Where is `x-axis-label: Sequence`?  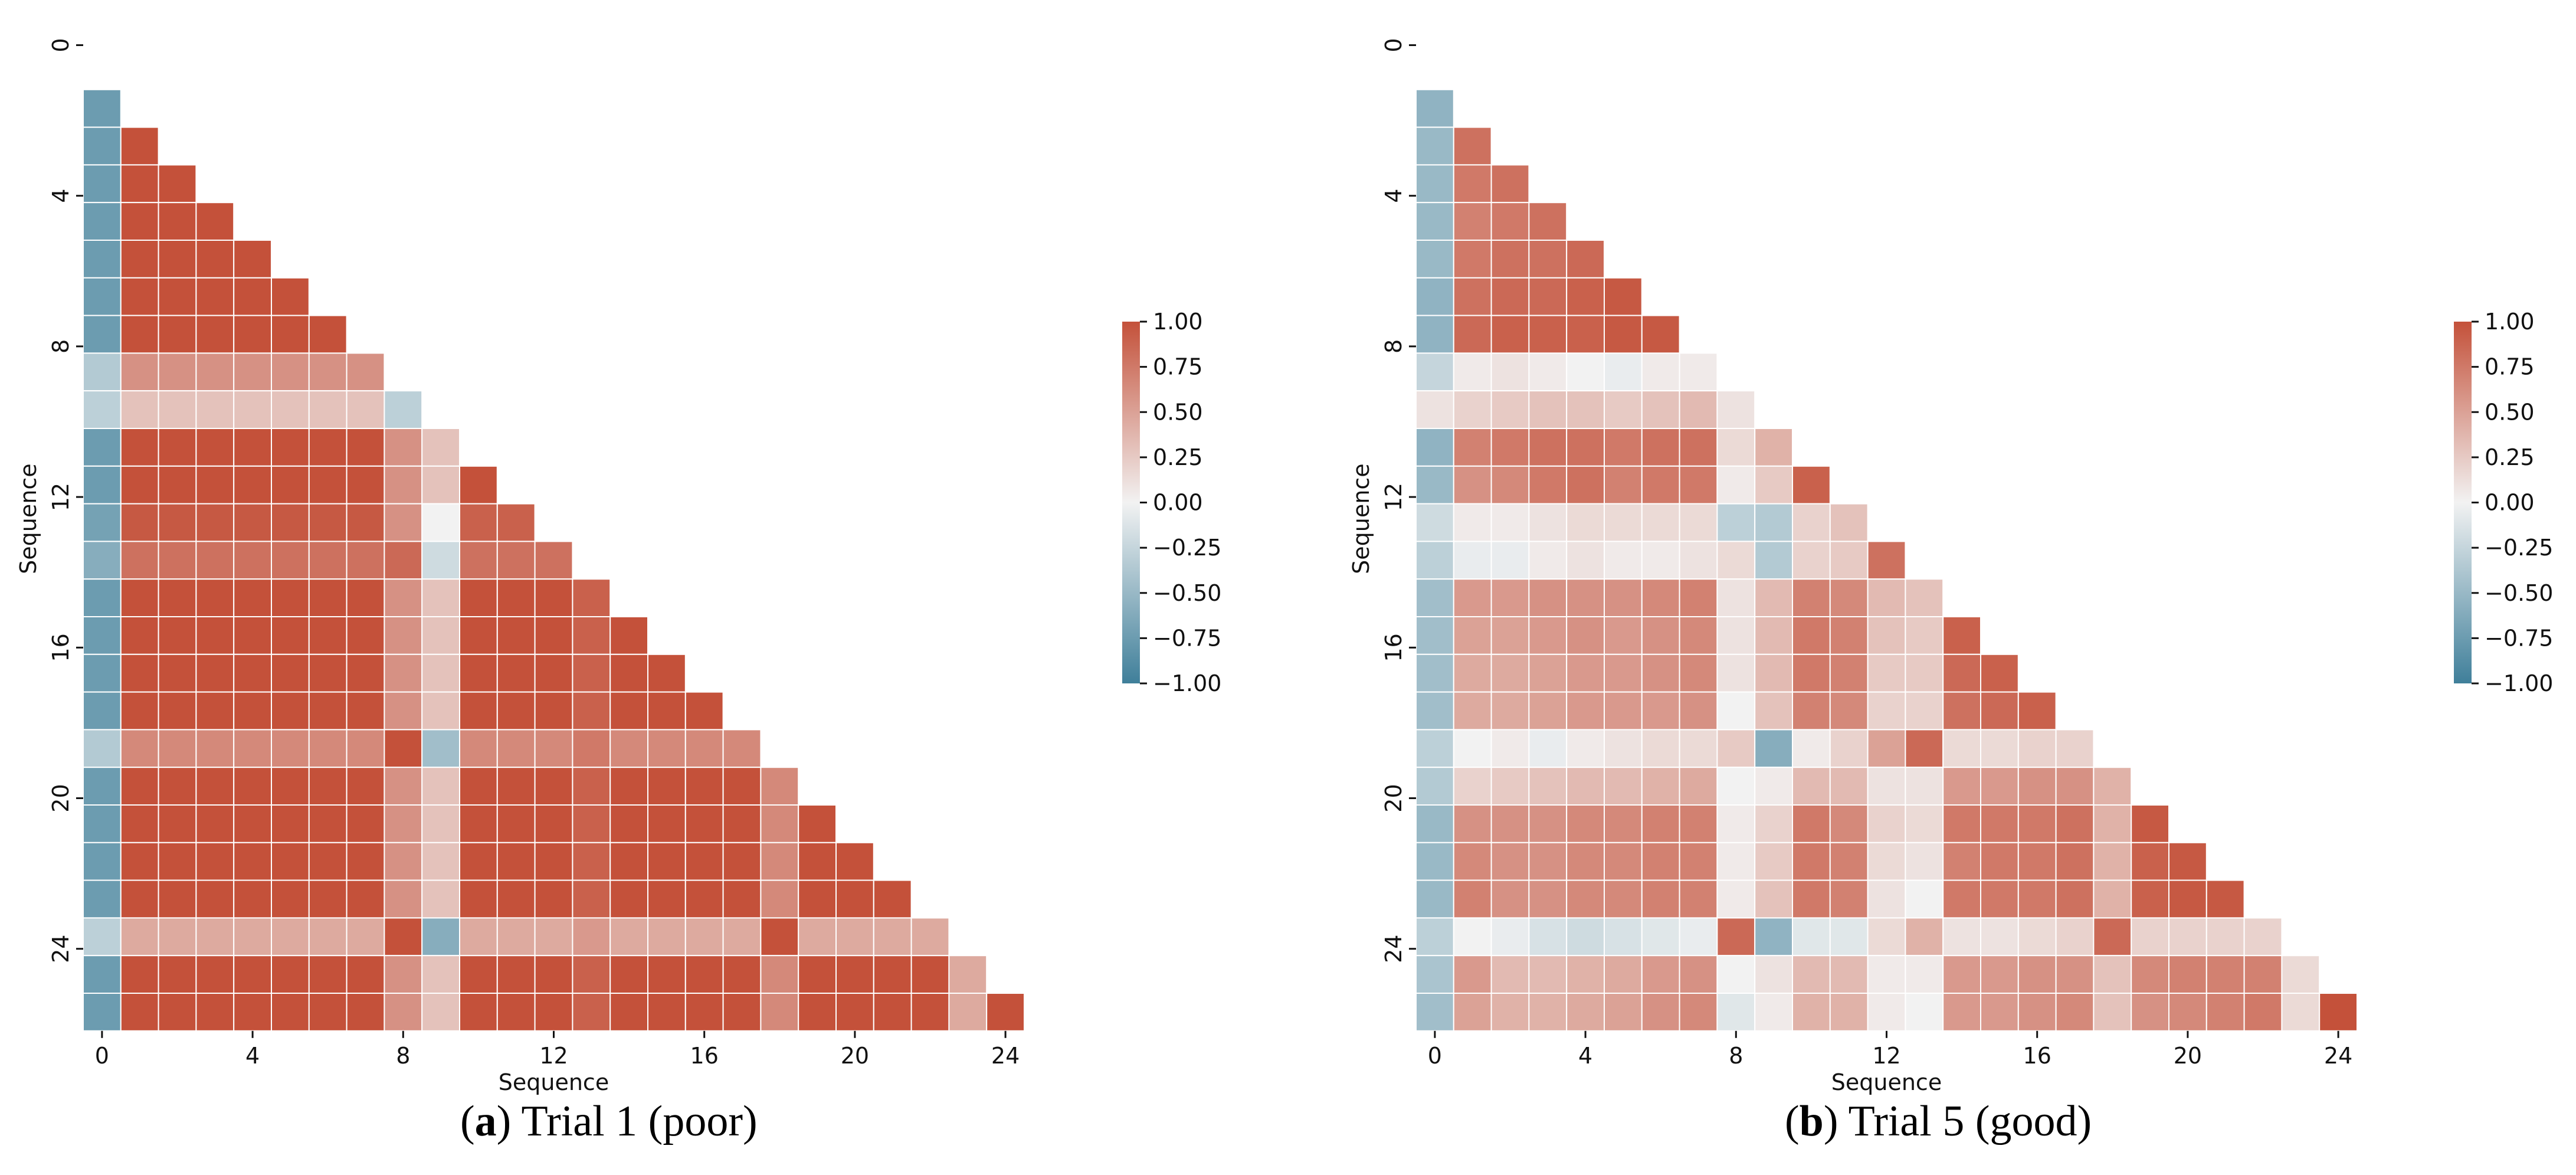
x-axis-label: Sequence is located at coordinates (1886, 1082).